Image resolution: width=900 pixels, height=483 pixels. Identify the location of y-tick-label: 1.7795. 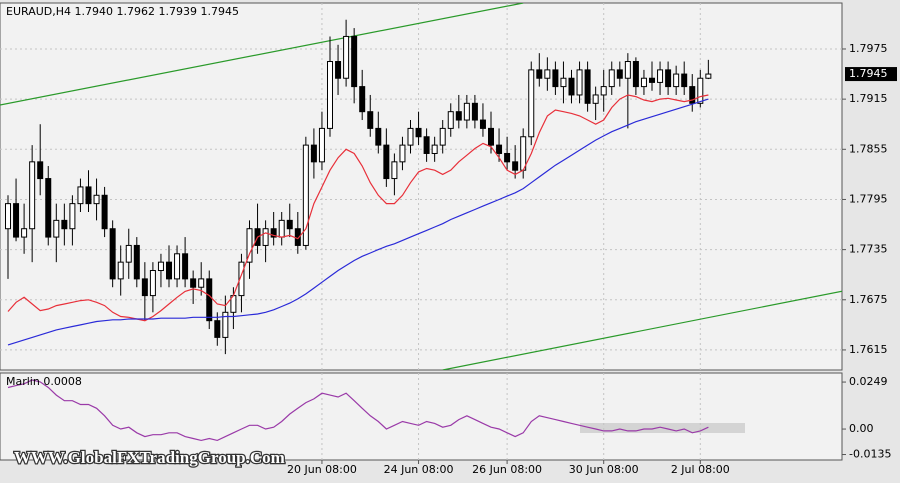
(868, 198).